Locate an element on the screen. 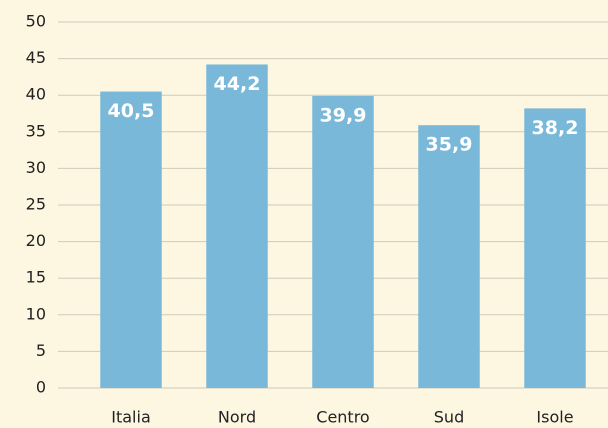 Image resolution: width=608 pixels, height=428 pixels. x-tick-label: Centro is located at coordinates (342, 417).